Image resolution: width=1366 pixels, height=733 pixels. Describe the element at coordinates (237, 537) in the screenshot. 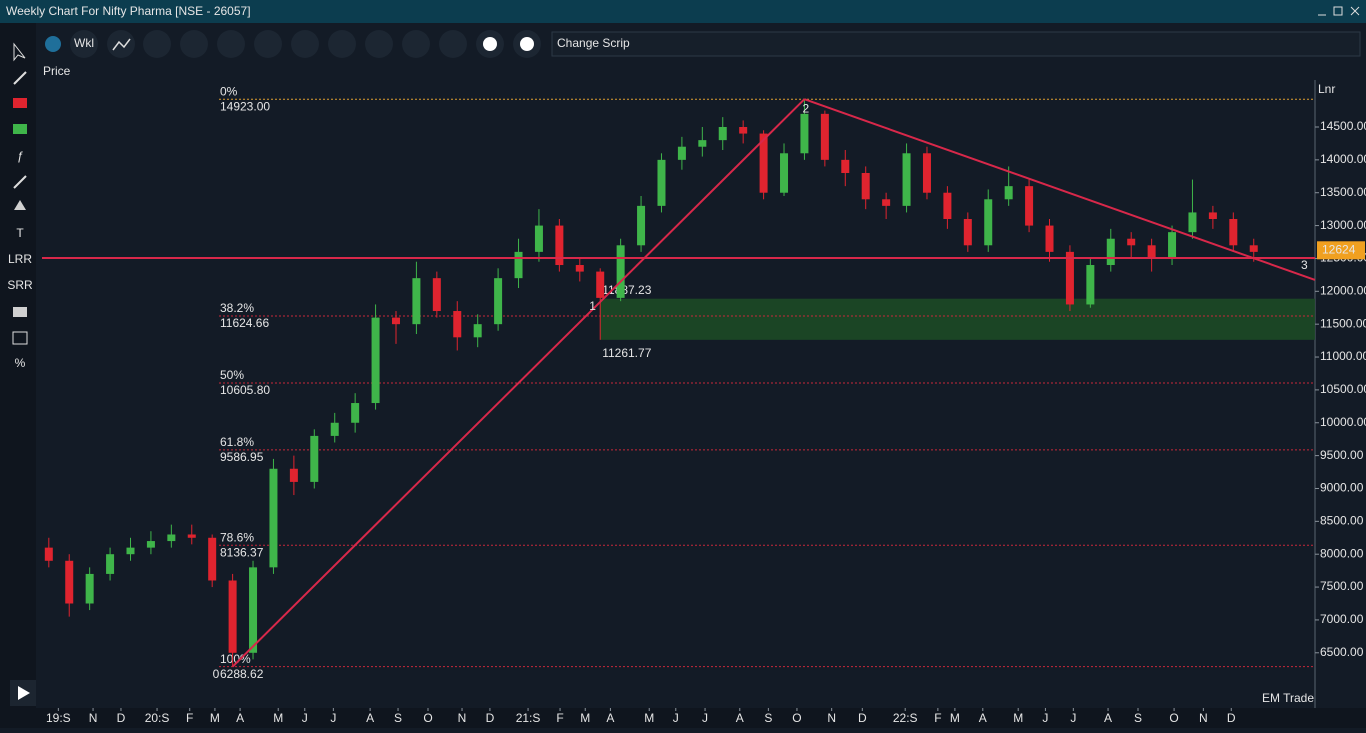

I see `fib-percent: 78.6%` at that location.